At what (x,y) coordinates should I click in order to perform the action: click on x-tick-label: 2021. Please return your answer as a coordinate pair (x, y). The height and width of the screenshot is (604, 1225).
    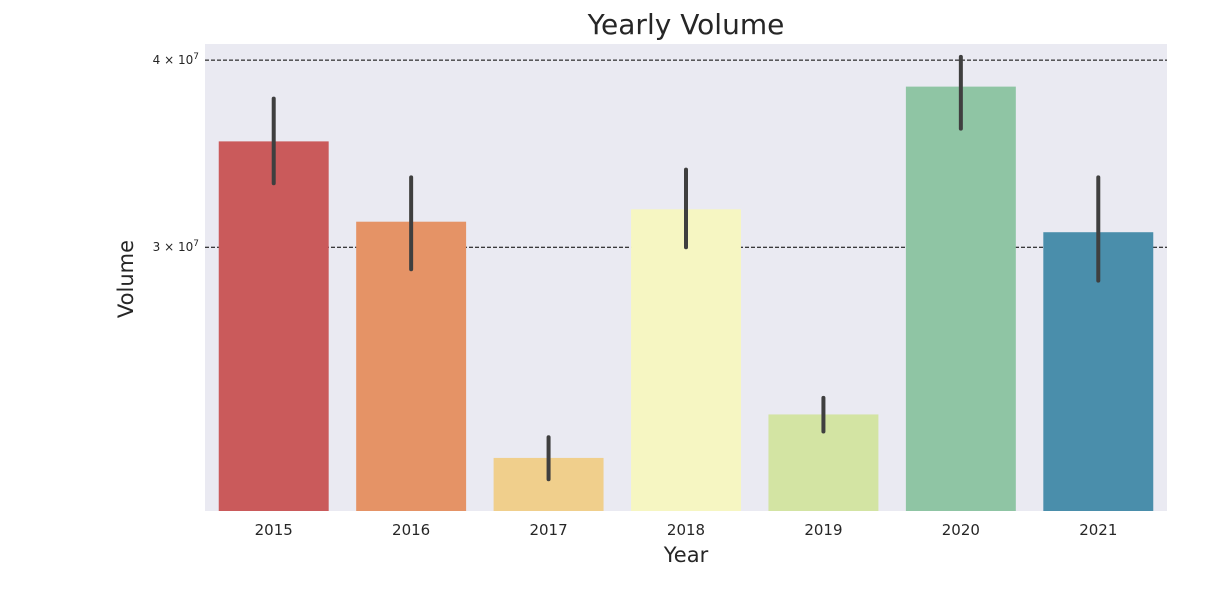
    Looking at the image, I should click on (1098, 530).